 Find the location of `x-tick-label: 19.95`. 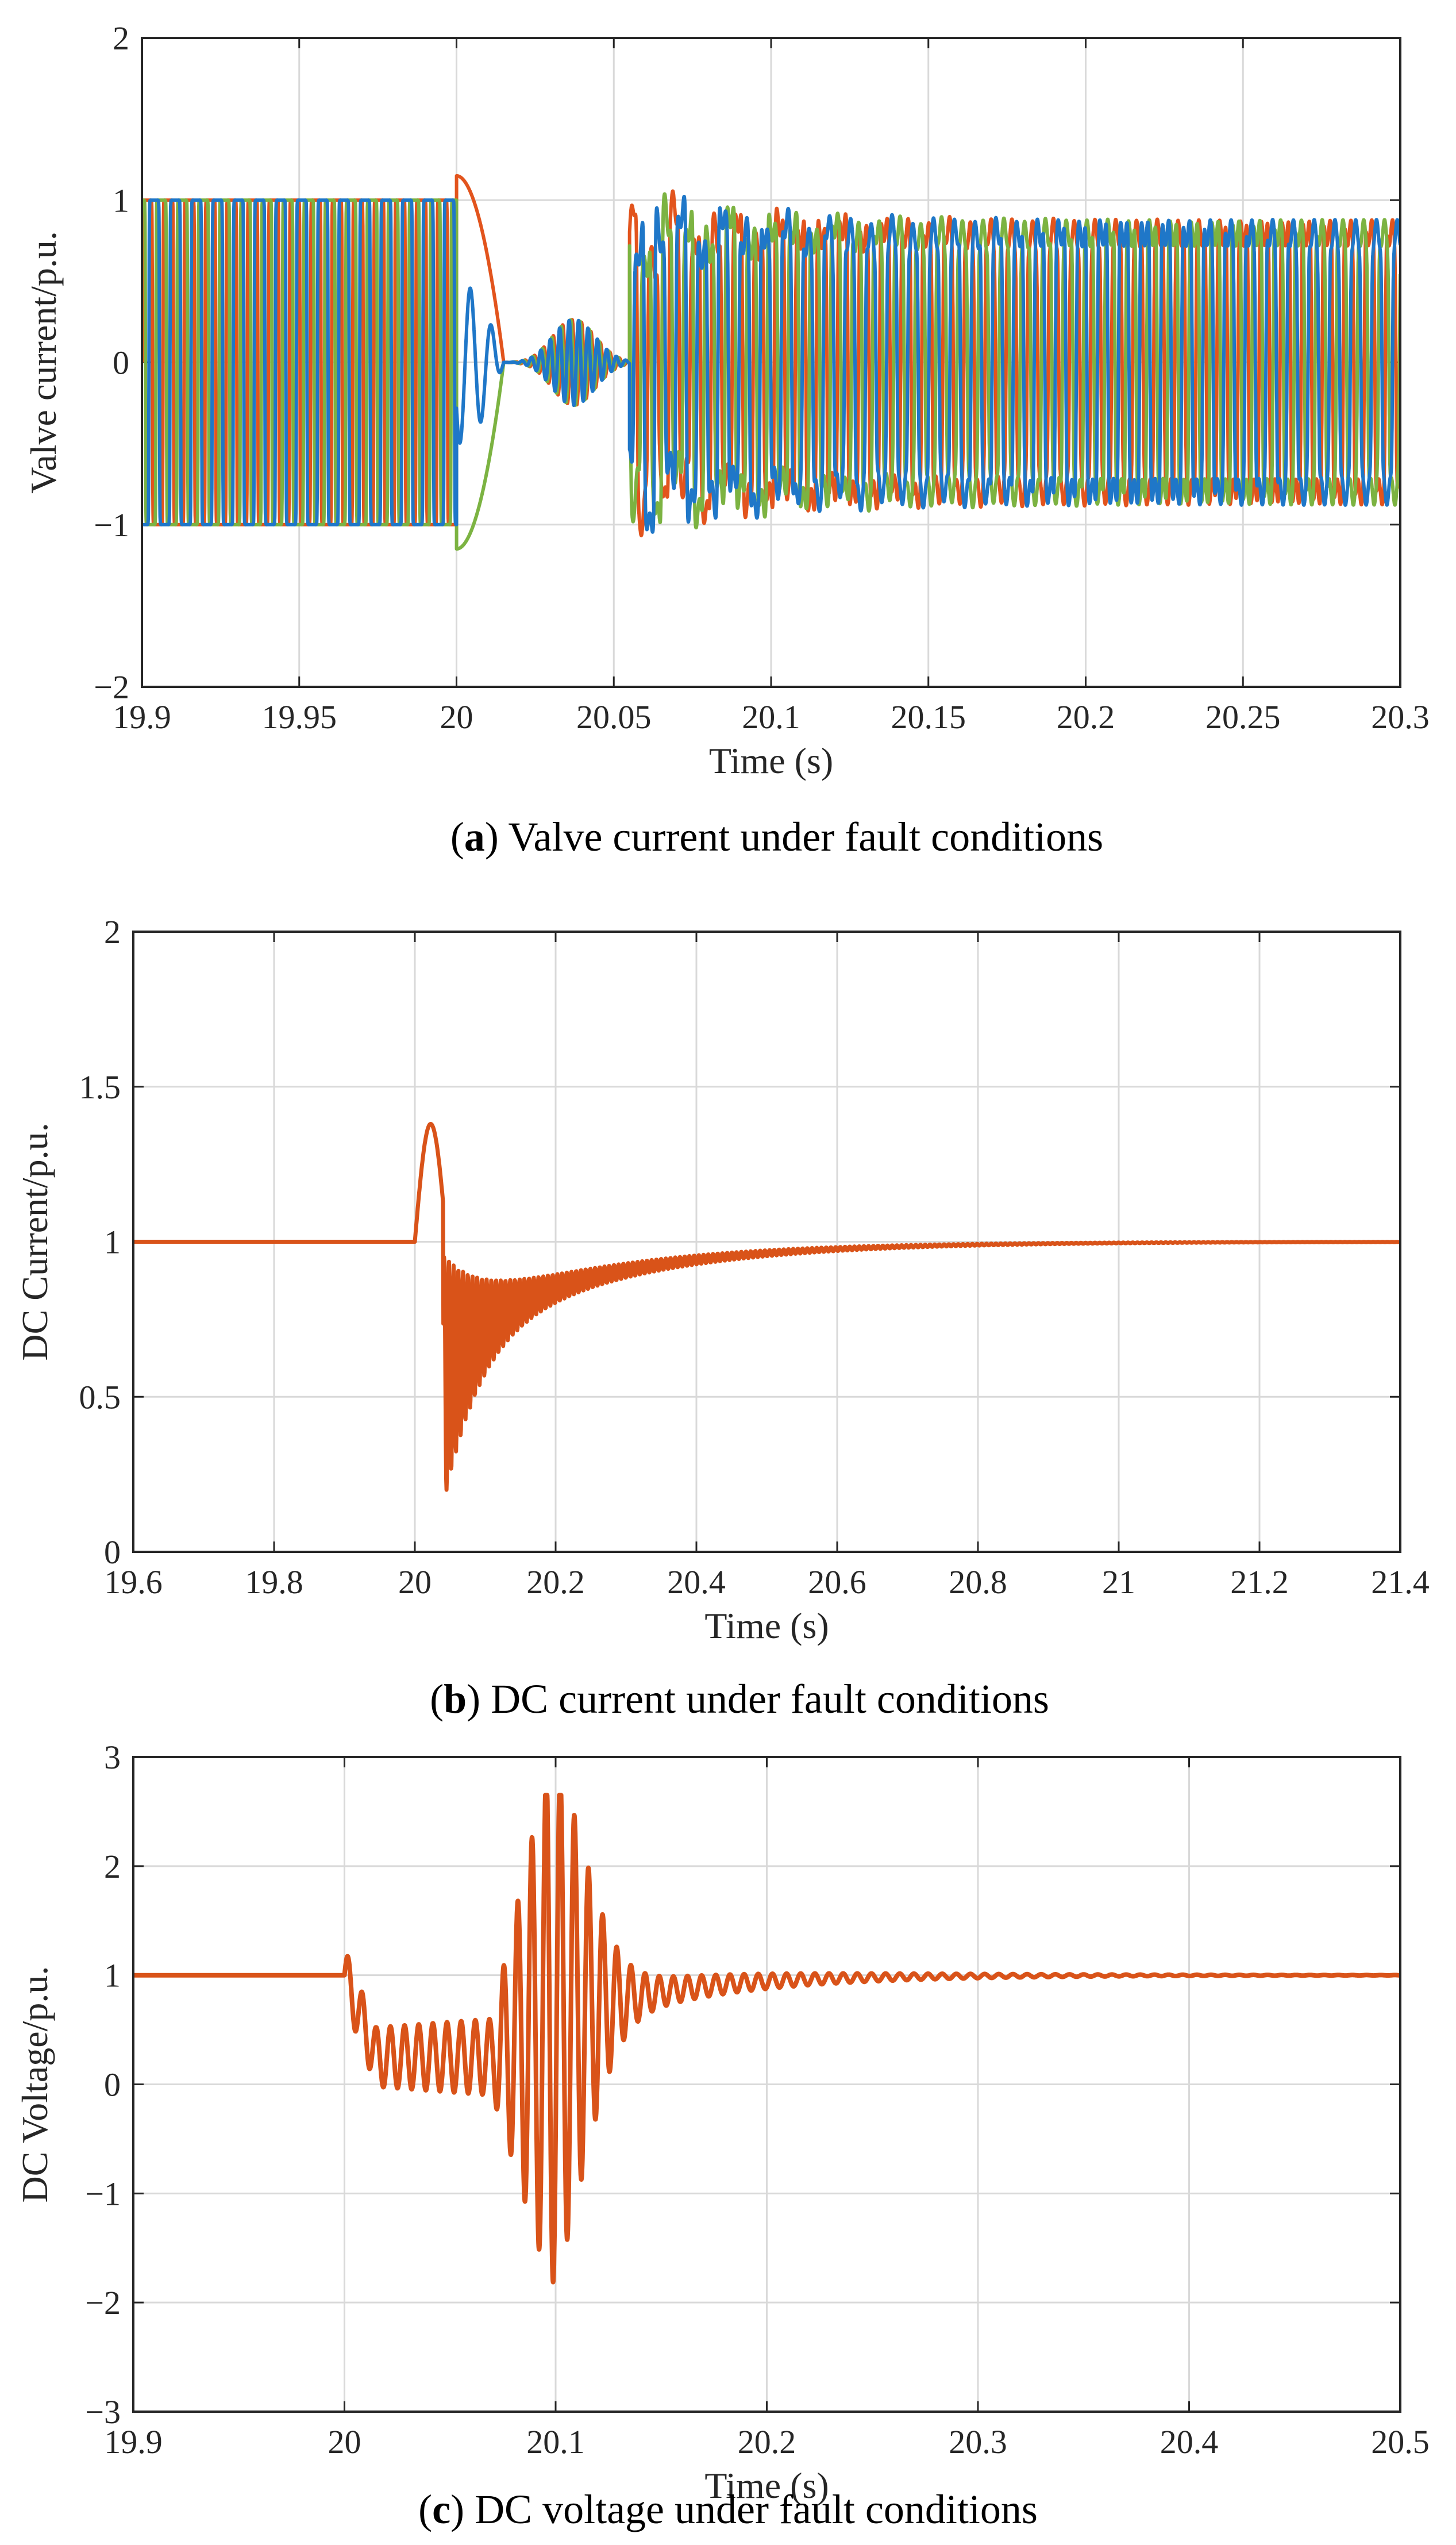

x-tick-label: 19.95 is located at coordinates (299, 717).